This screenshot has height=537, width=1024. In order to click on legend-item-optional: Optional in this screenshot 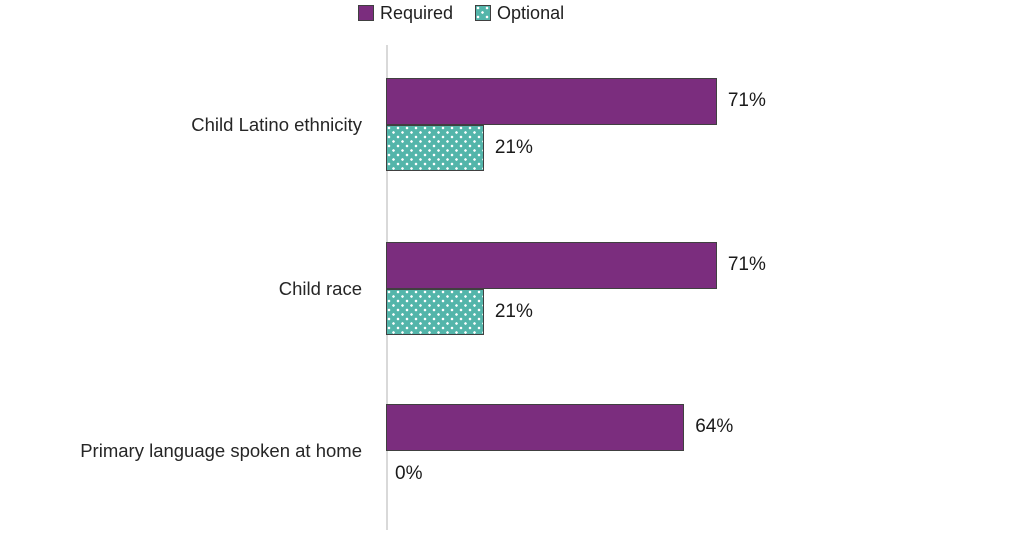, I will do `click(519, 13)`.